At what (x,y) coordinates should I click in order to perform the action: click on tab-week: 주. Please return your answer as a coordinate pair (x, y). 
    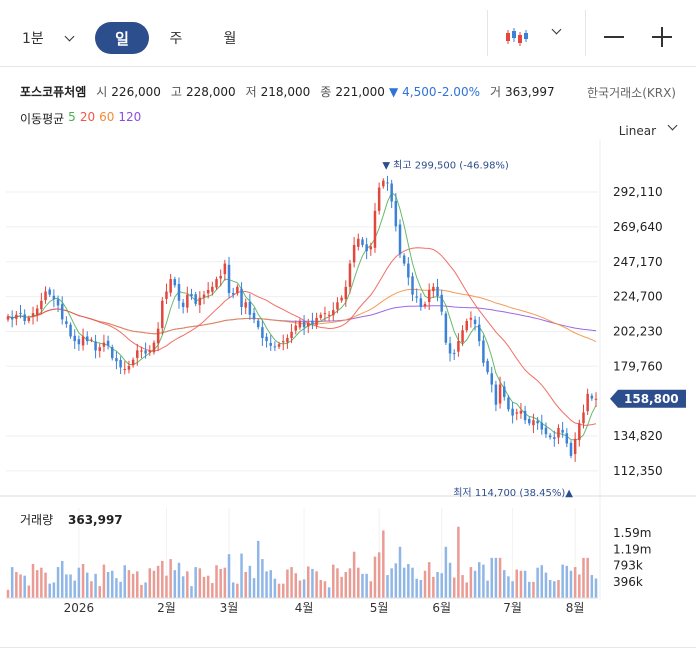
    Looking at the image, I should click on (176, 38).